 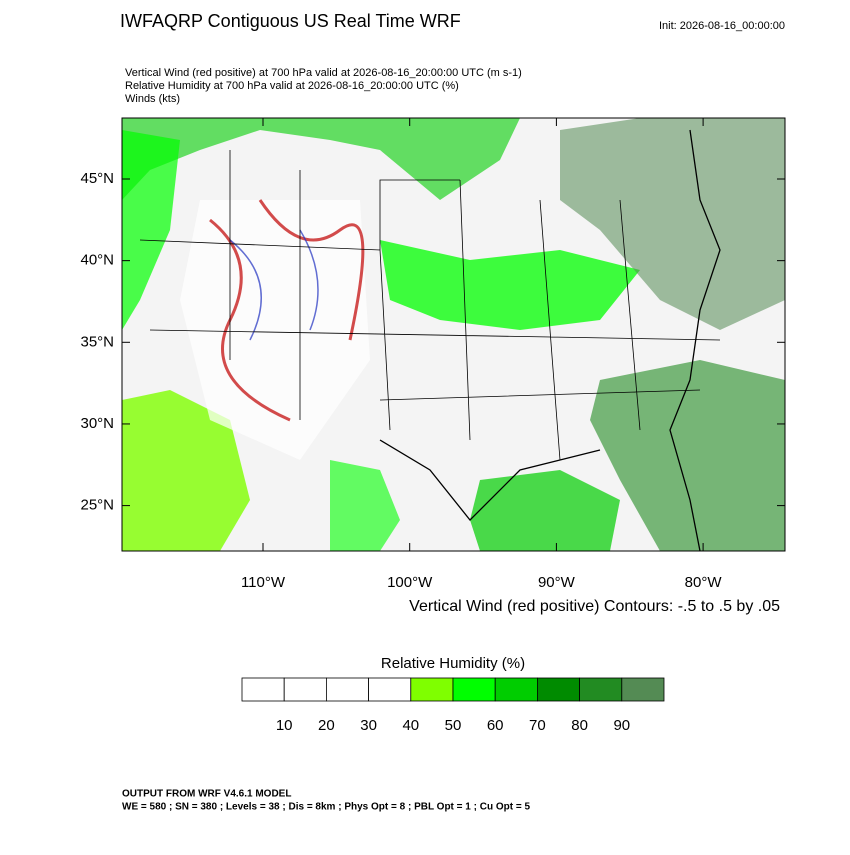 What do you see at coordinates (263, 582) in the screenshot?
I see `lon-label: 110°W` at bounding box center [263, 582].